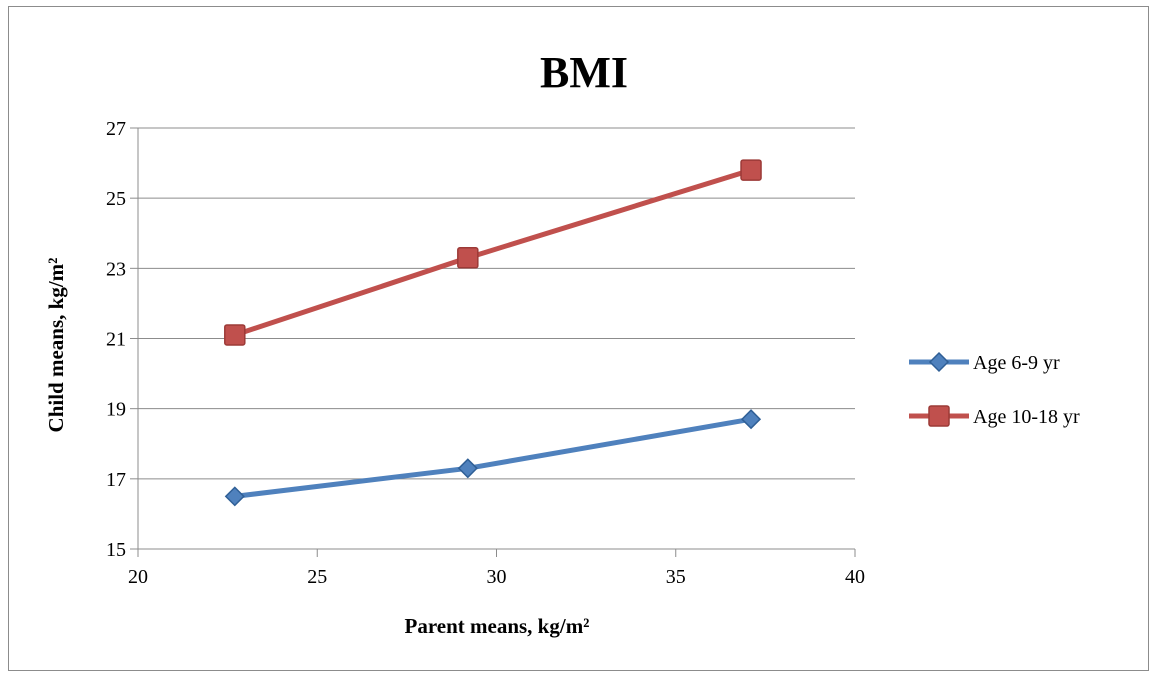 The image size is (1155, 675). Describe the element at coordinates (116, 550) in the screenshot. I see `y-tick-label: 15` at that location.